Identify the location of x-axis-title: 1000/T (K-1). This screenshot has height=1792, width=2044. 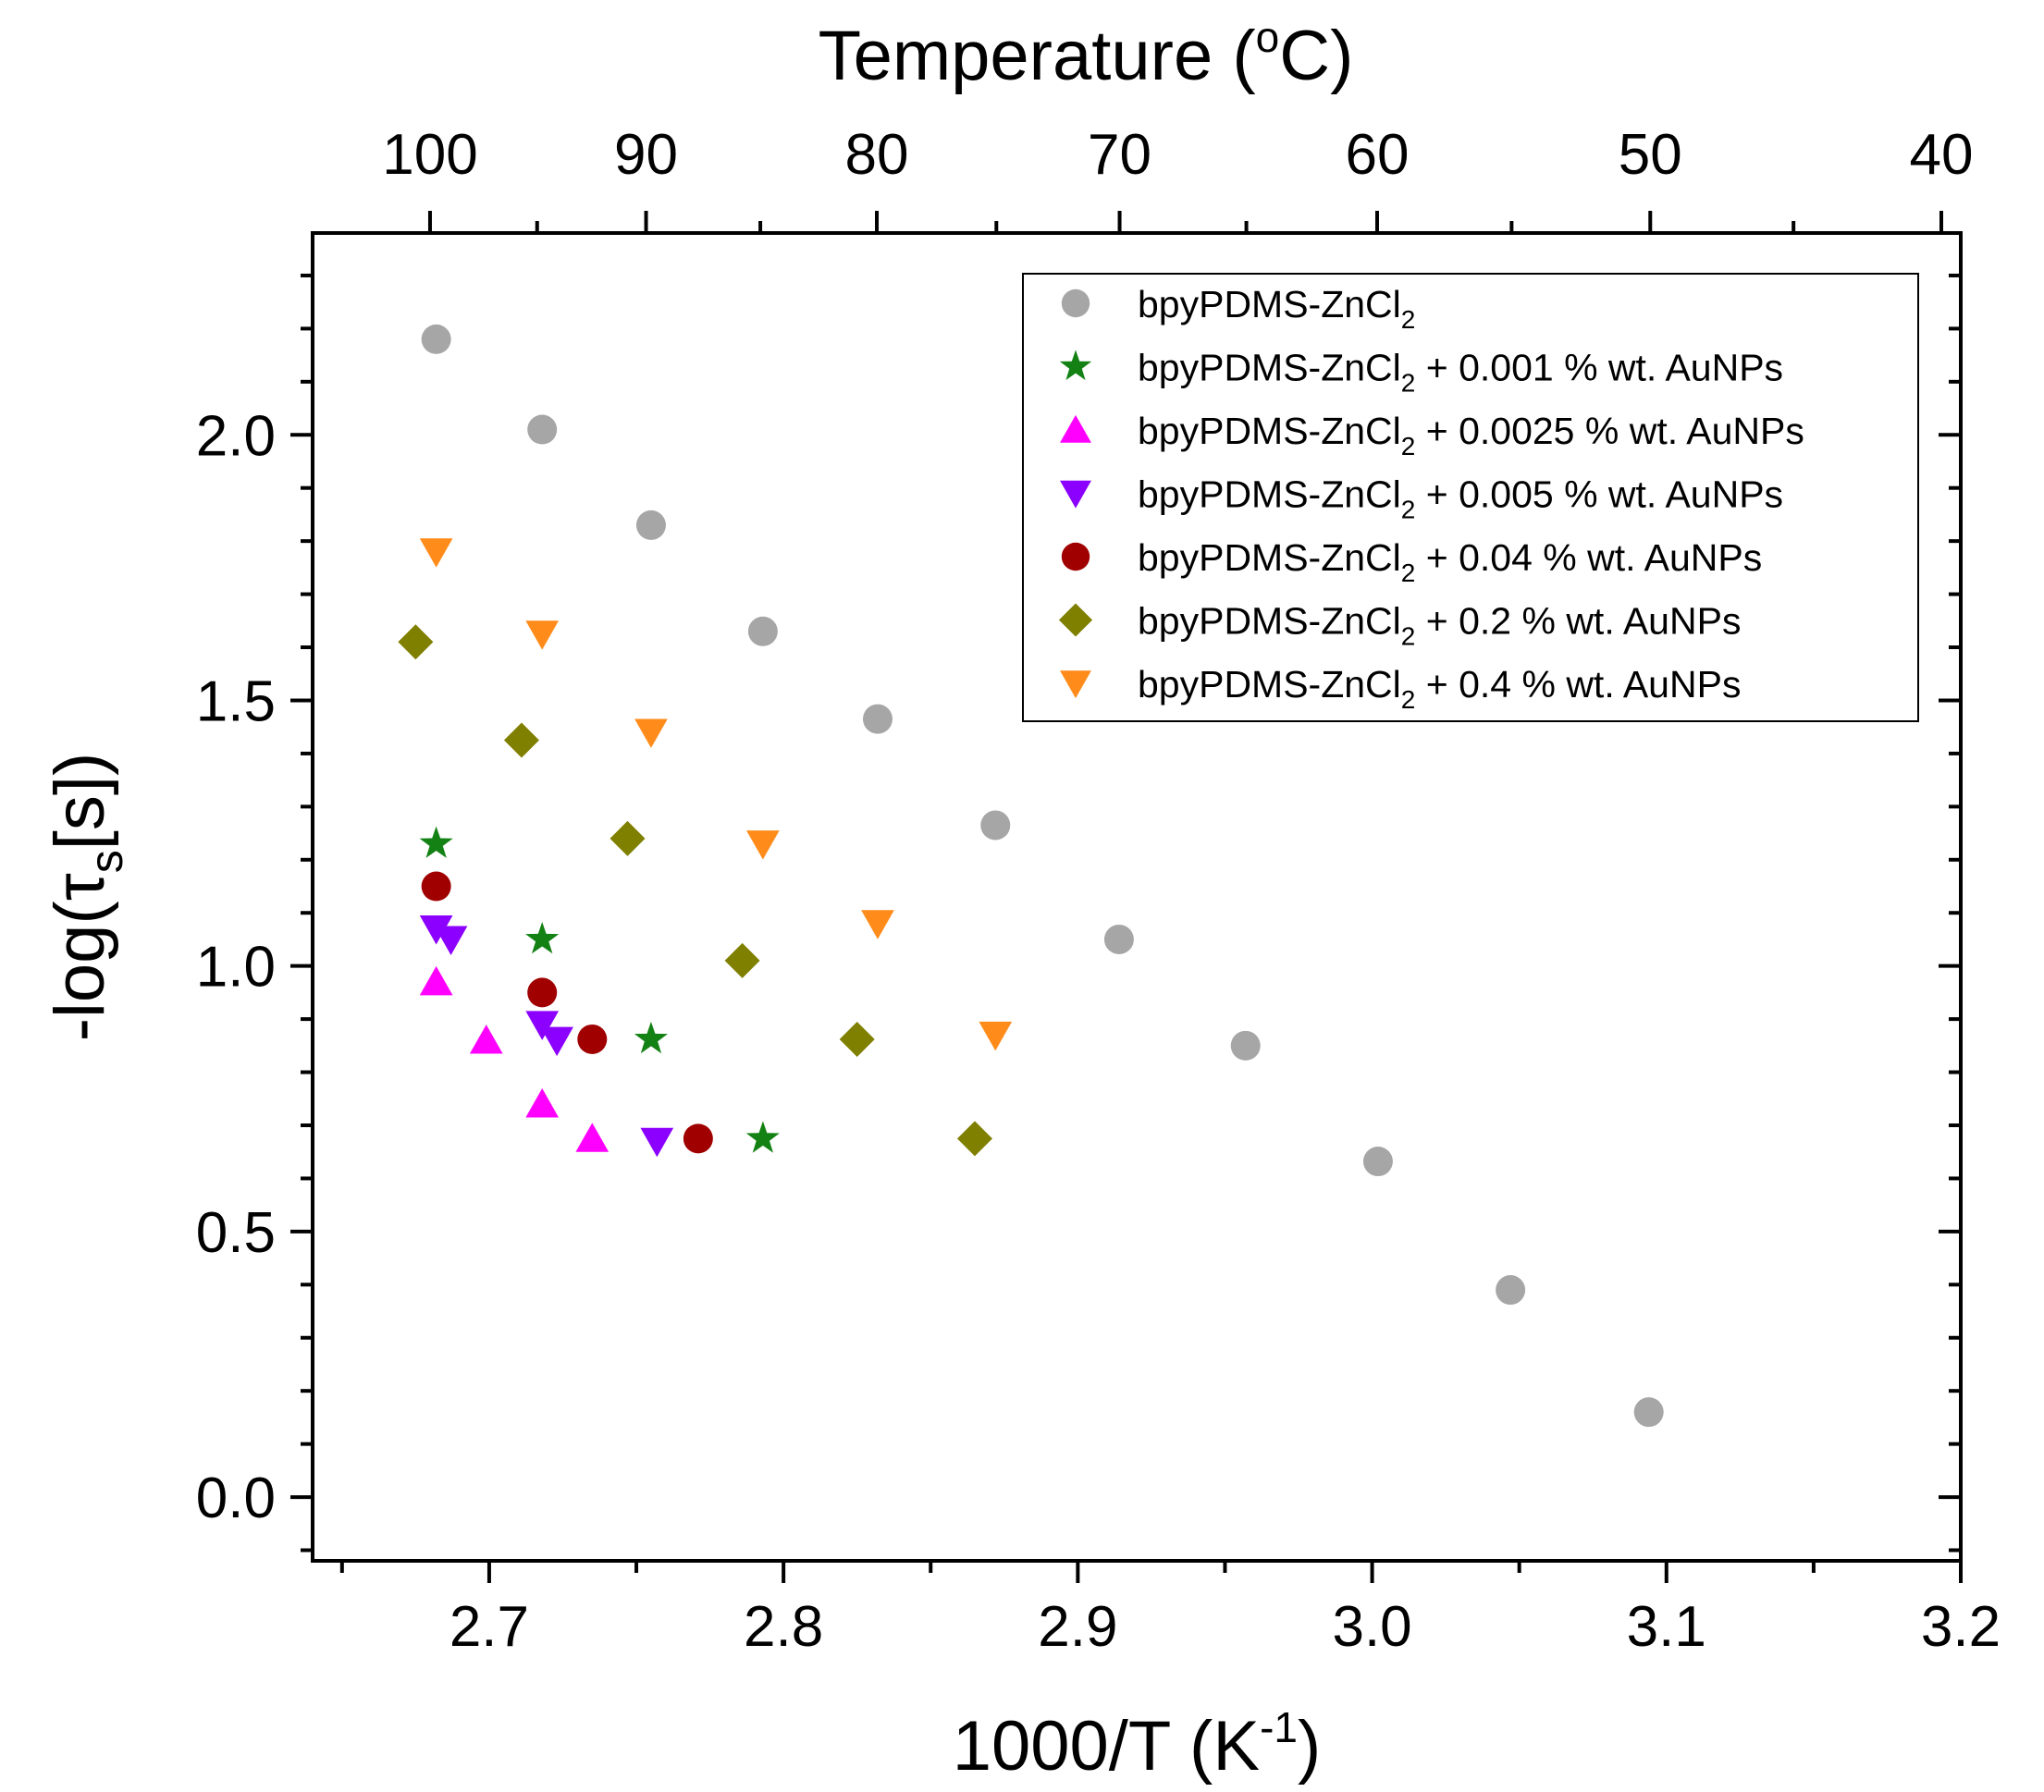
(1137, 1744).